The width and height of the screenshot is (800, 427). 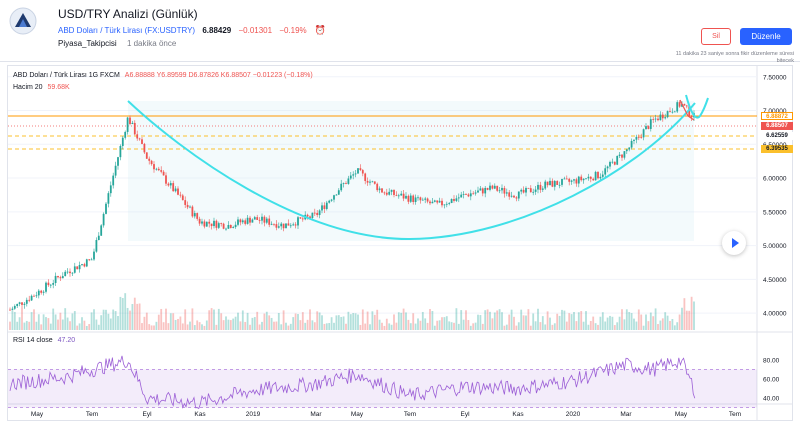 What do you see at coordinates (771, 361) in the screenshot?
I see `rsi-tick-label: 80.00` at bounding box center [771, 361].